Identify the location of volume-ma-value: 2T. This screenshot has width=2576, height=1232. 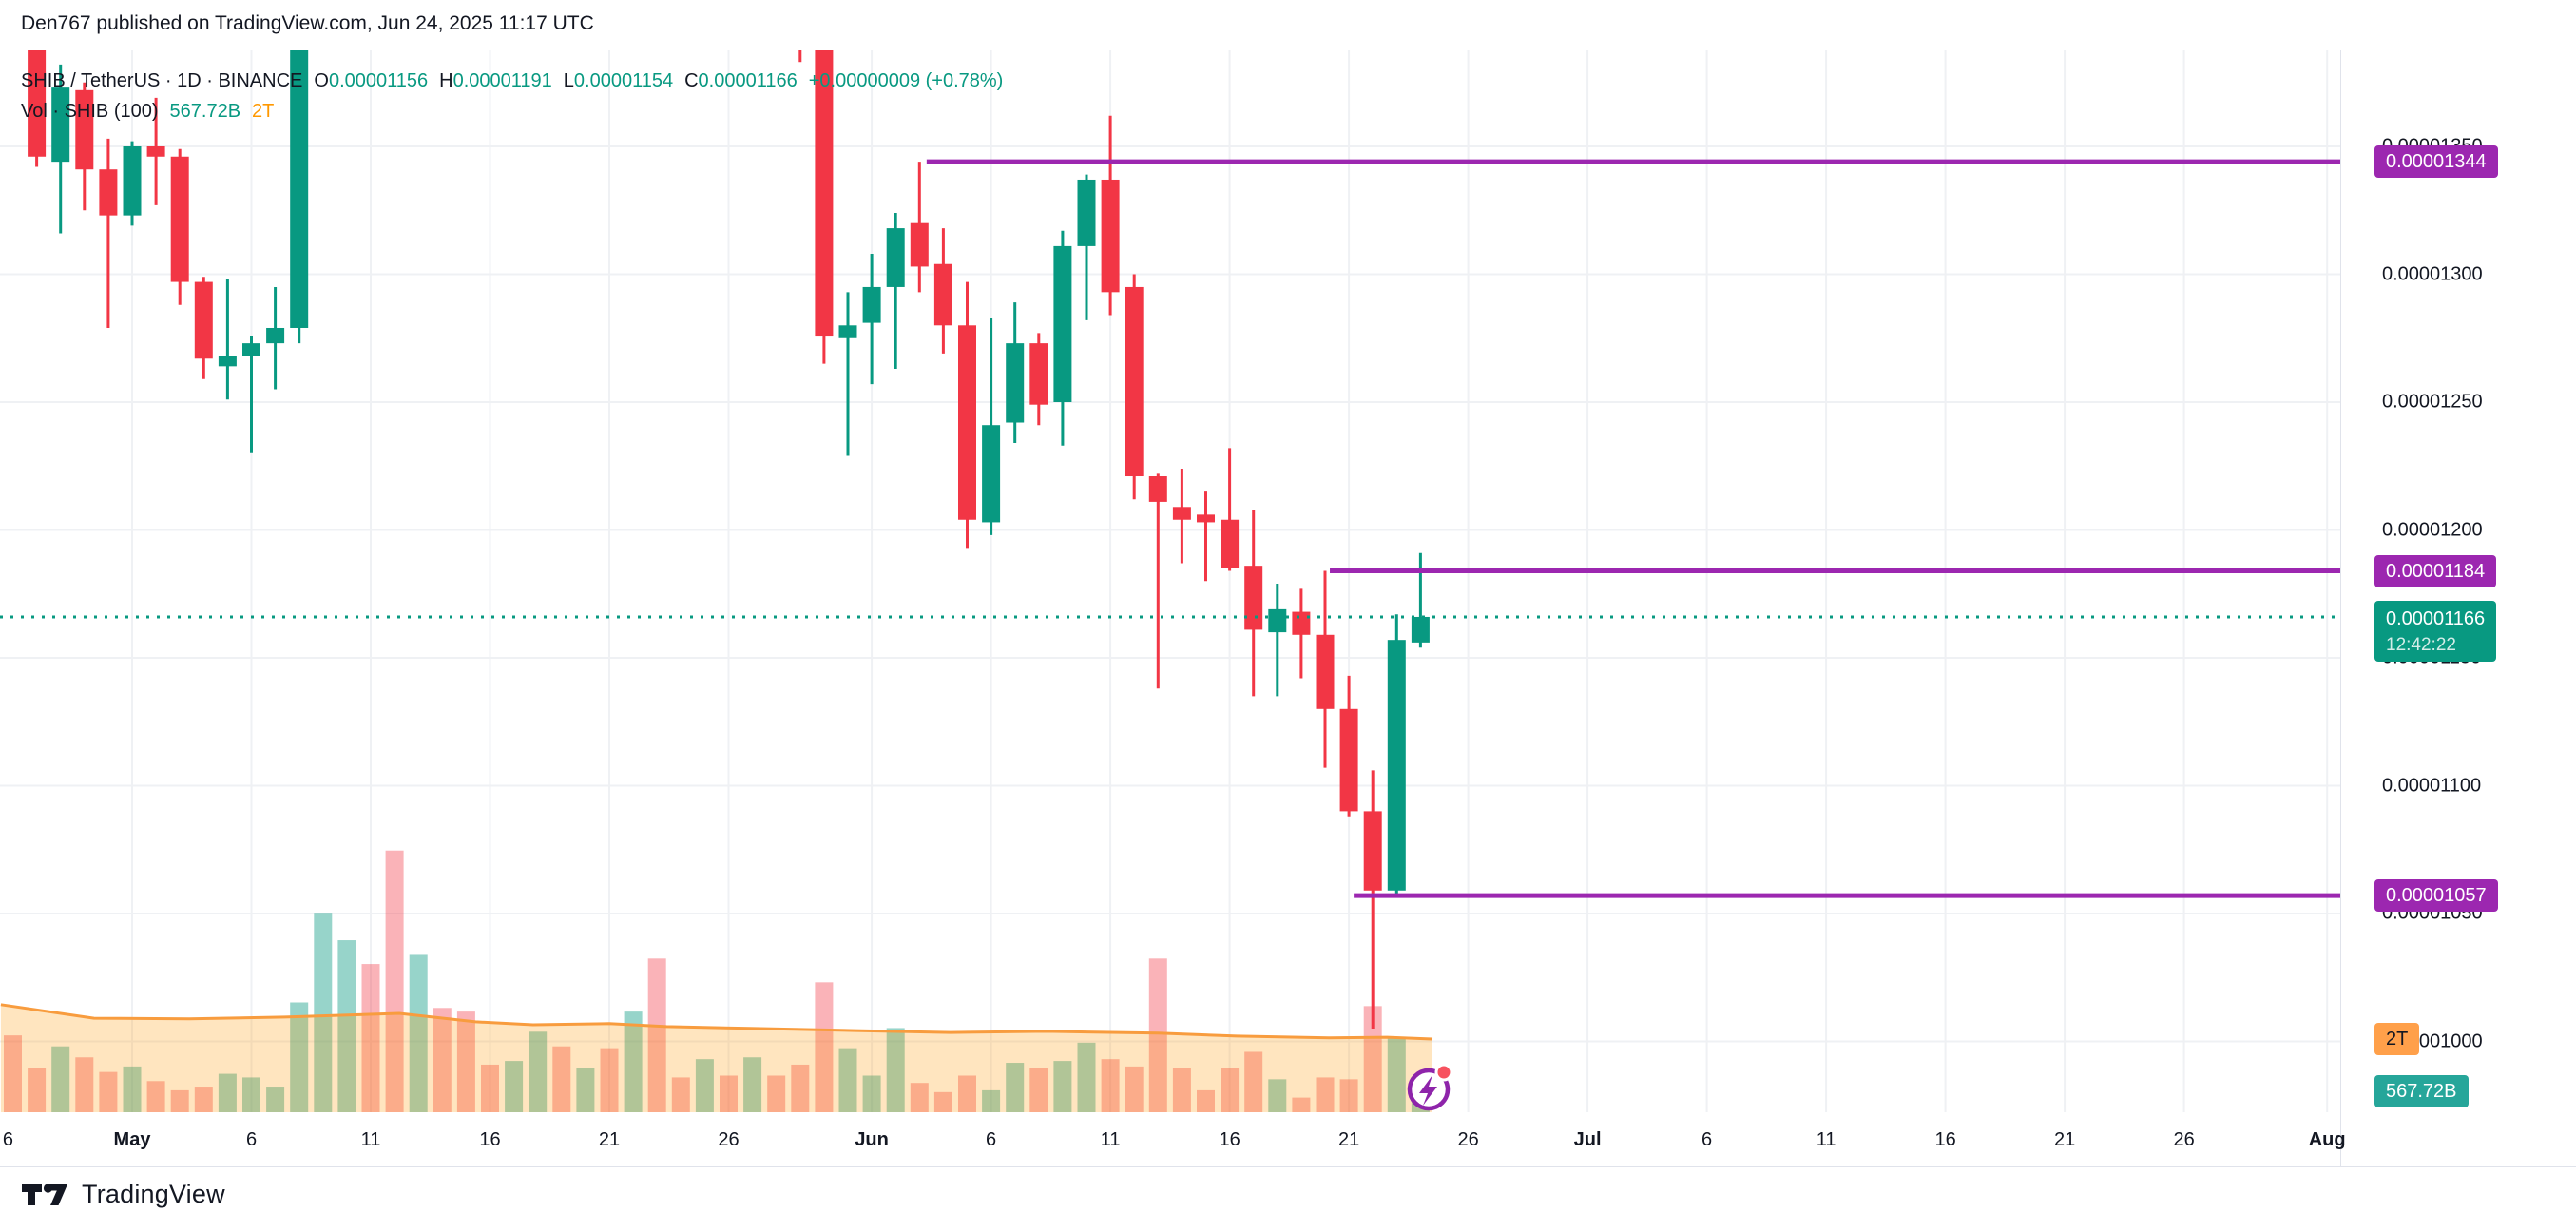
(263, 111).